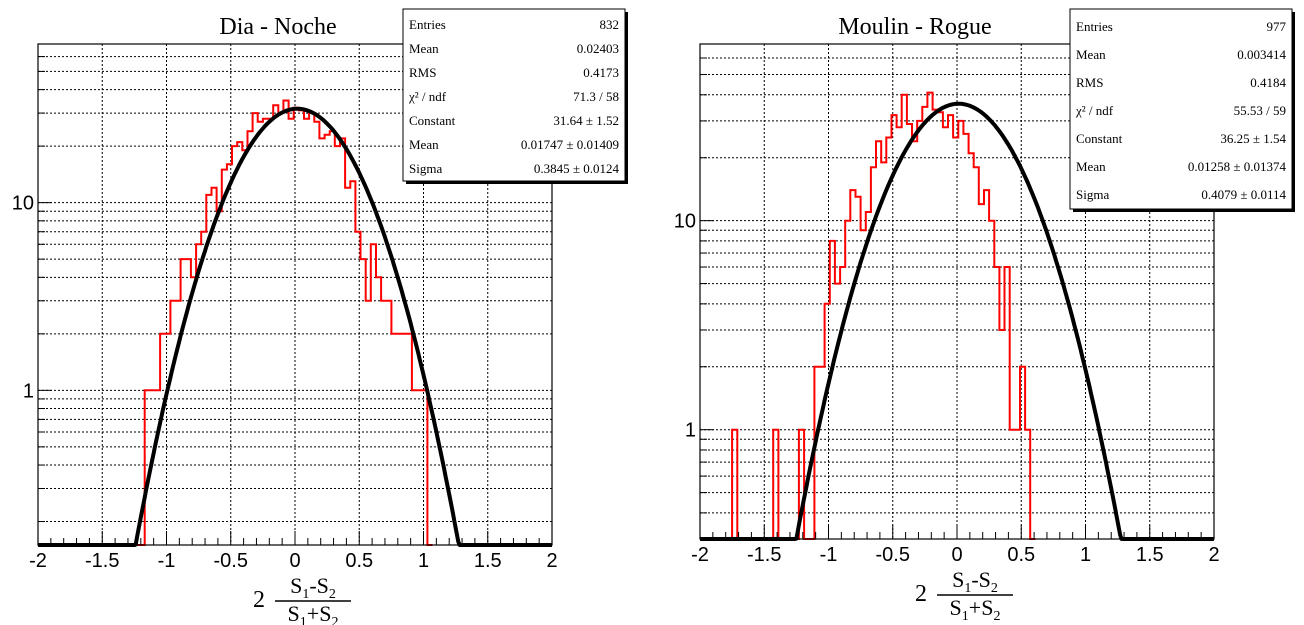 This screenshot has height=625, width=1304. Describe the element at coordinates (1253, 138) in the screenshot. I see `stats-value: 36.25 ± 1.54` at that location.